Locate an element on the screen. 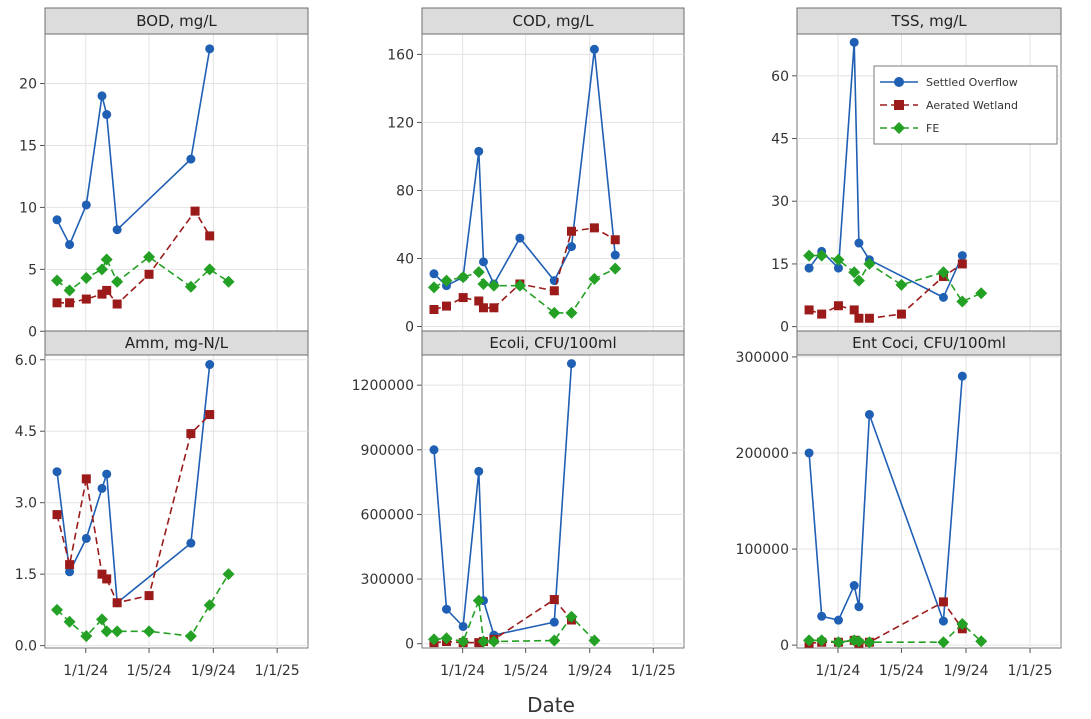 The width and height of the screenshot is (1091, 719). legend: Settled Overflow Aerated Wetland FE is located at coordinates (965, 105).